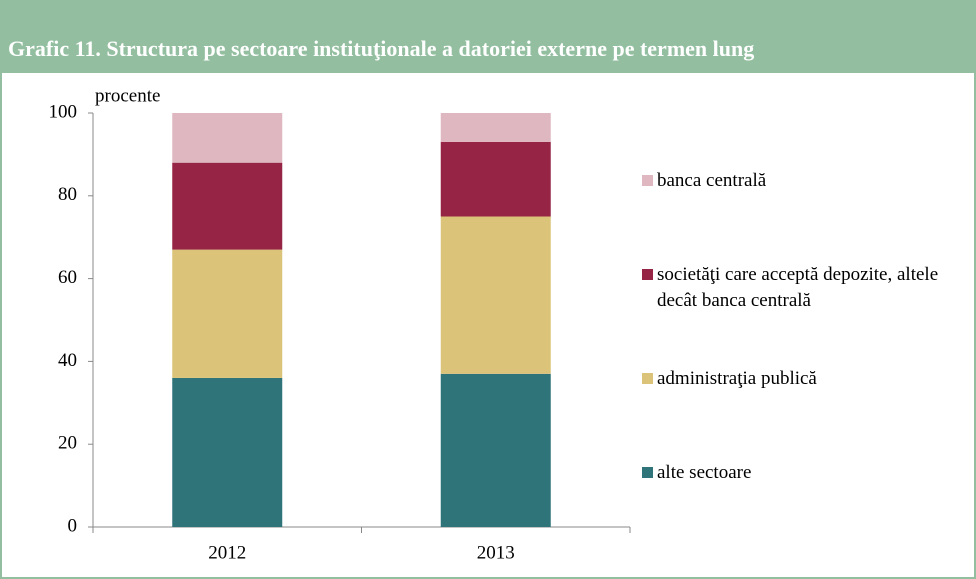 The width and height of the screenshot is (976, 579). I want to click on legend-item: alte sectoare, so click(804, 473).